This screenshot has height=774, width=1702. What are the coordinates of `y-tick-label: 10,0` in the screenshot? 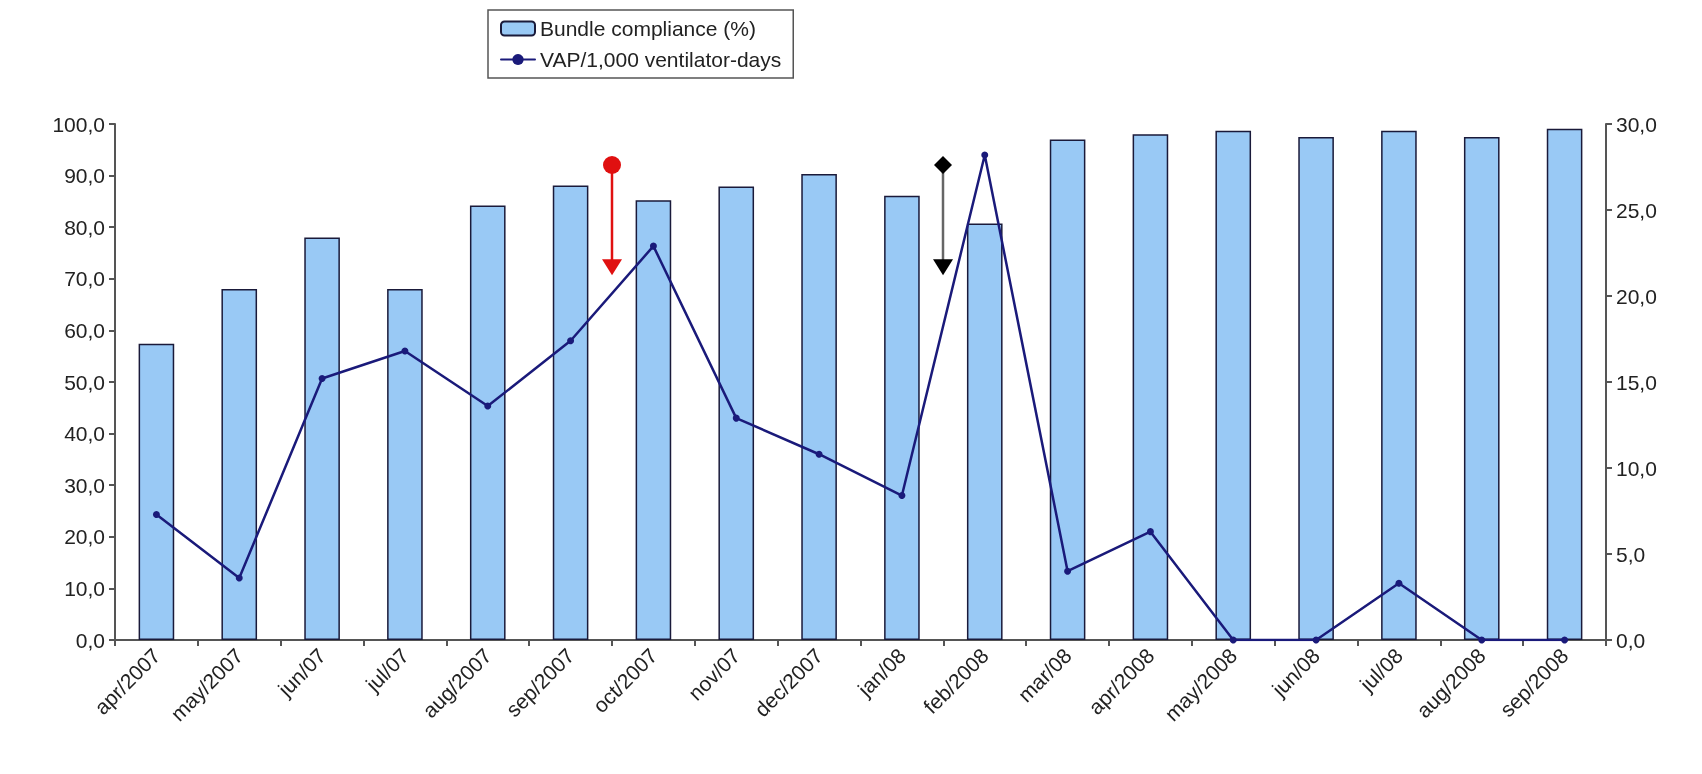 It's located at (84, 588).